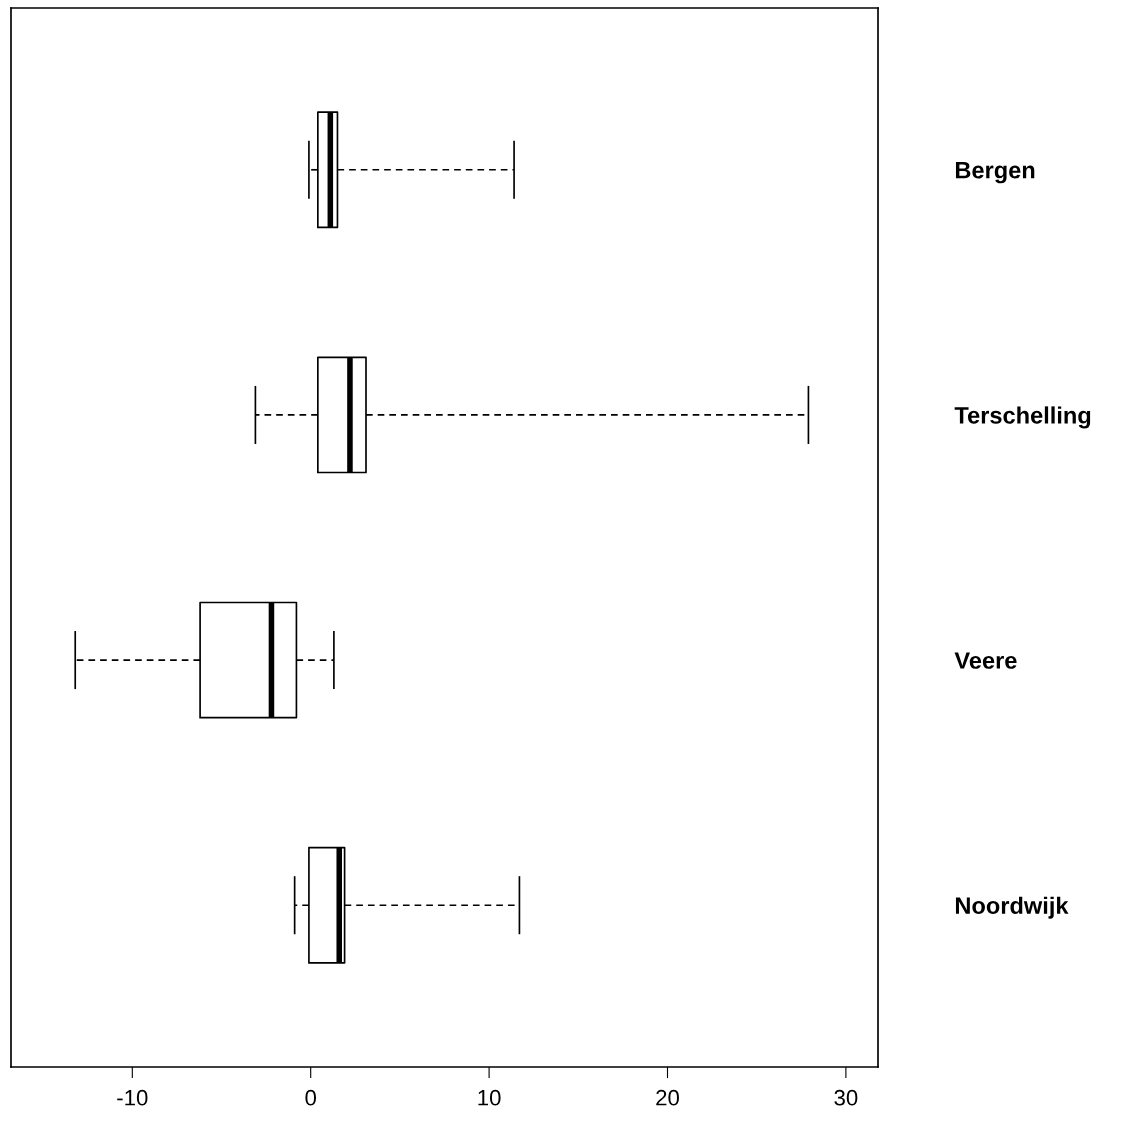 The height and width of the screenshot is (1131, 1148). Describe the element at coordinates (846, 1097) in the screenshot. I see `x-tick-label: 30` at that location.